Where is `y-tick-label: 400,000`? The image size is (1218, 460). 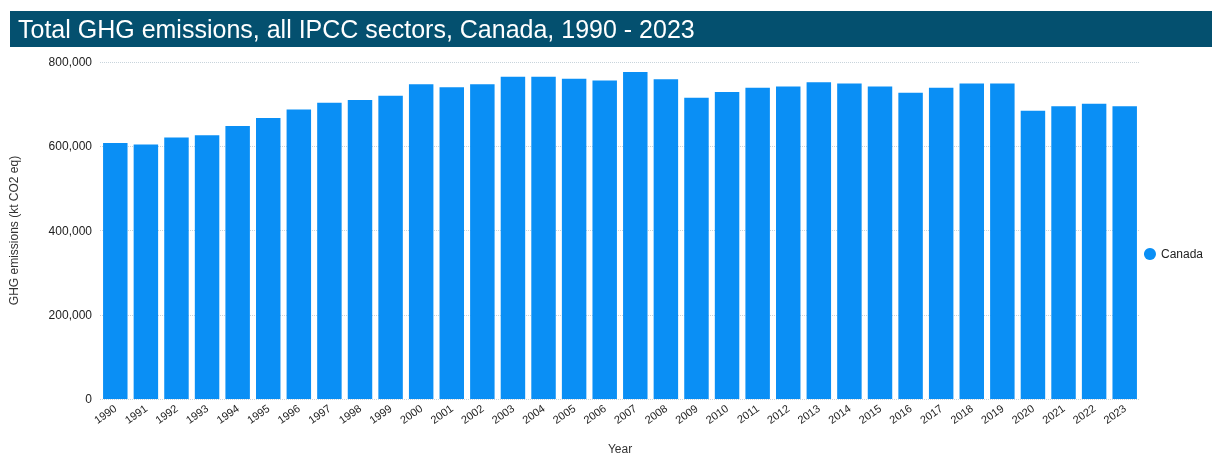
y-tick-label: 400,000 is located at coordinates (70, 230).